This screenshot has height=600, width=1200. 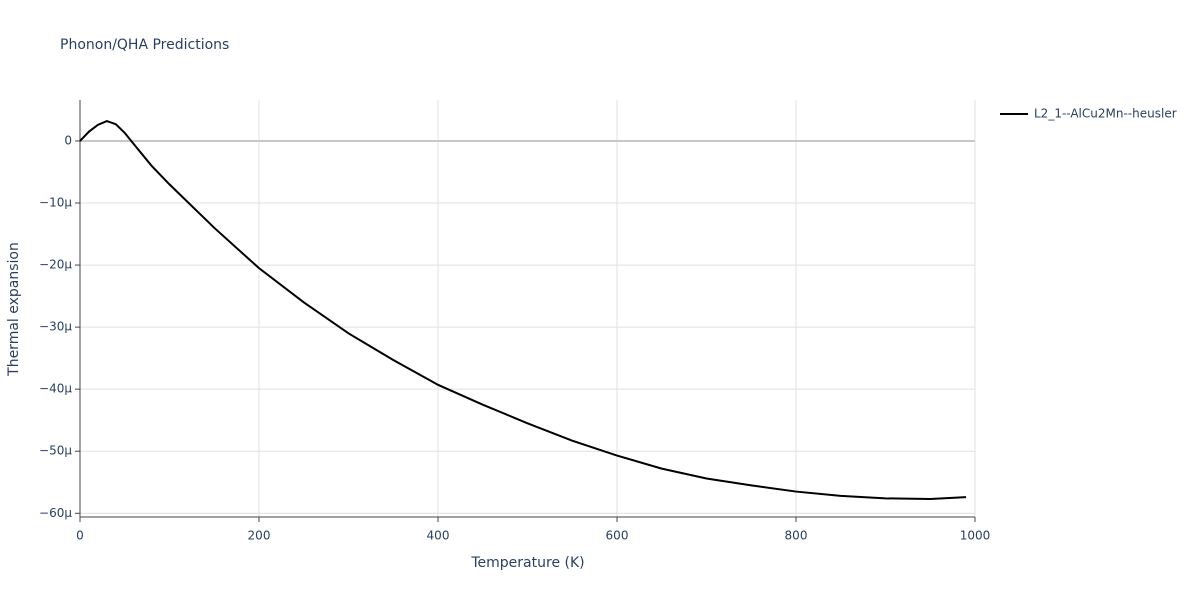 What do you see at coordinates (55, 389) in the screenshot?
I see `y-tick-label: −40μ` at bounding box center [55, 389].